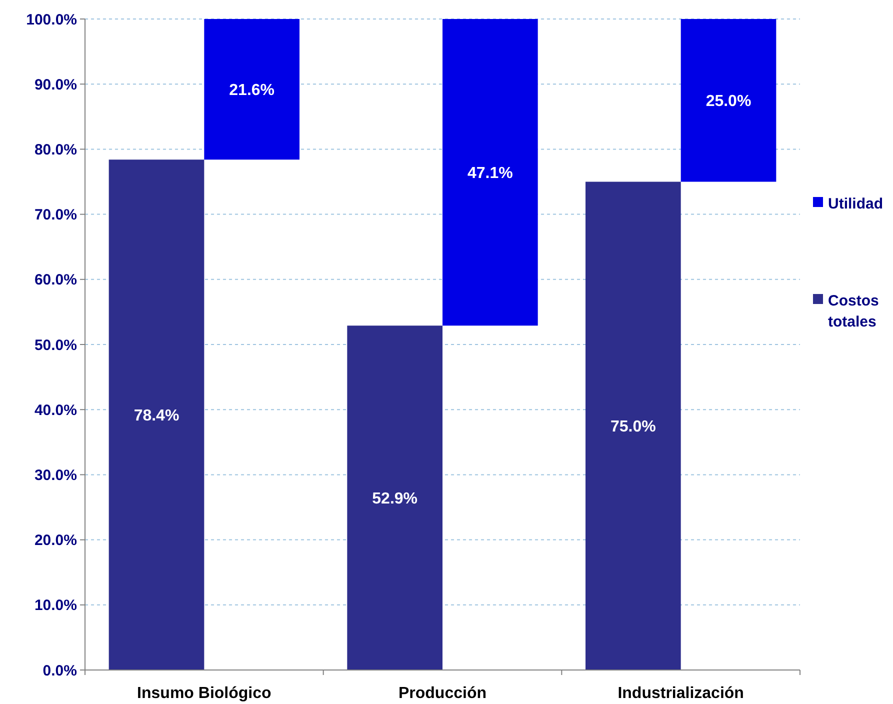  What do you see at coordinates (55, 215) in the screenshot?
I see `y-tick-label: 70.0%` at bounding box center [55, 215].